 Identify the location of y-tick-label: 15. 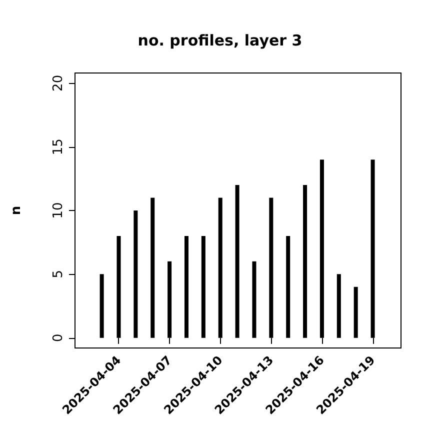
(58, 147).